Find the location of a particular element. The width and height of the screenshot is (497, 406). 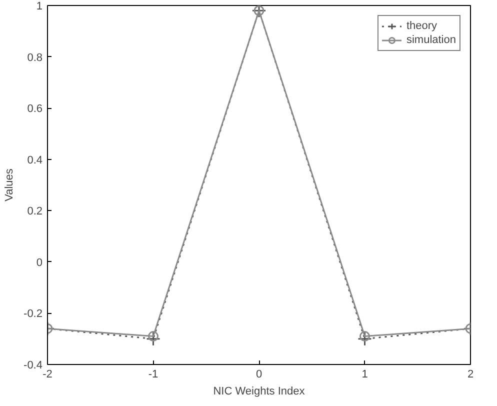

x-tick-label: 0 is located at coordinates (259, 374).